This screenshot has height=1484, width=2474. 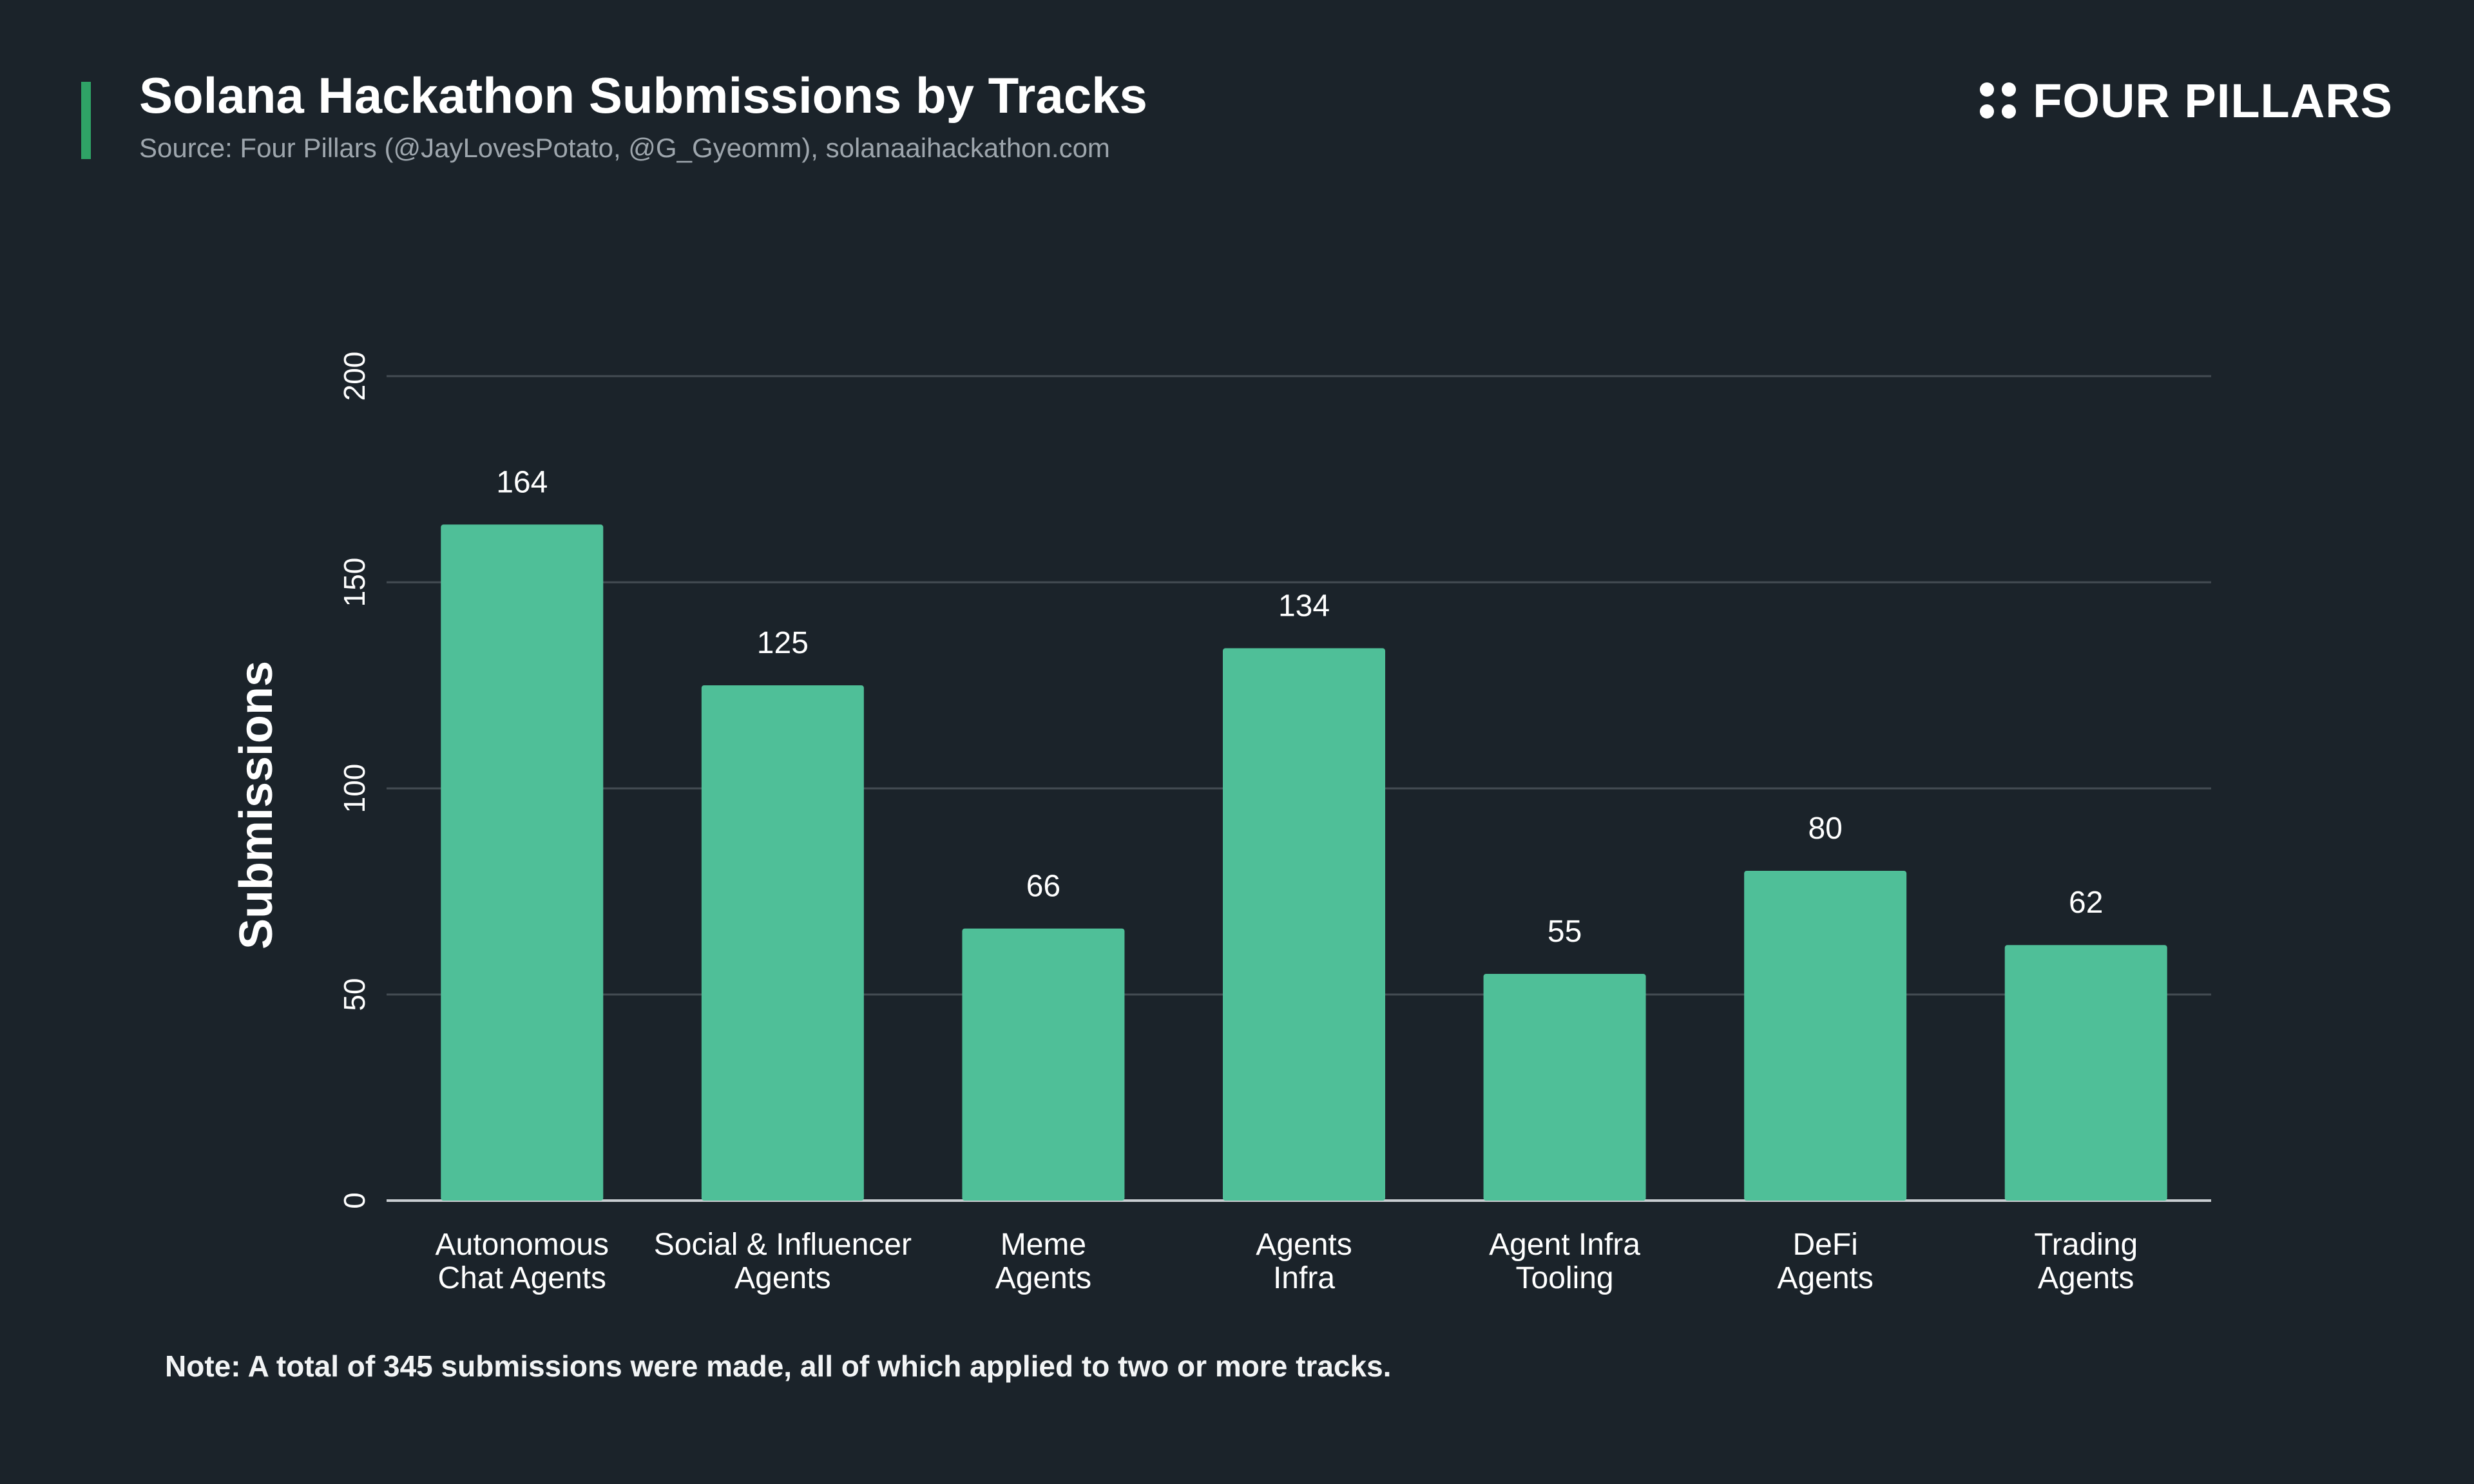 I want to click on x-tick-label: Infra, so click(x=1304, y=1278).